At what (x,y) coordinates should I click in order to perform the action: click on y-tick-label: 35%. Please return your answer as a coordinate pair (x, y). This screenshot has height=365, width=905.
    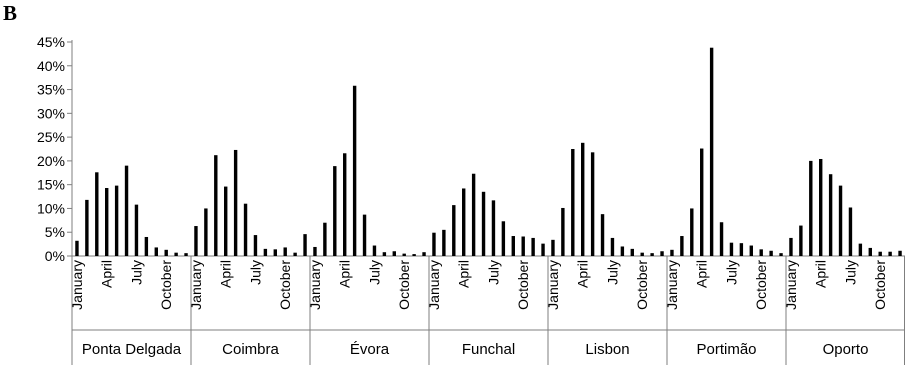
    Looking at the image, I should click on (51, 90).